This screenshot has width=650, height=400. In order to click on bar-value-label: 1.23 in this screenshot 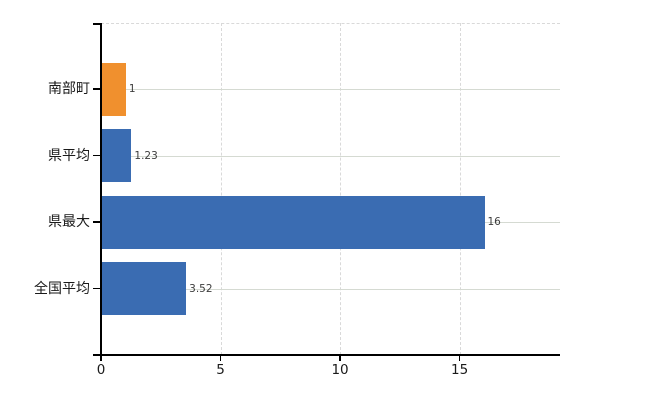, I will do `click(146, 155)`.